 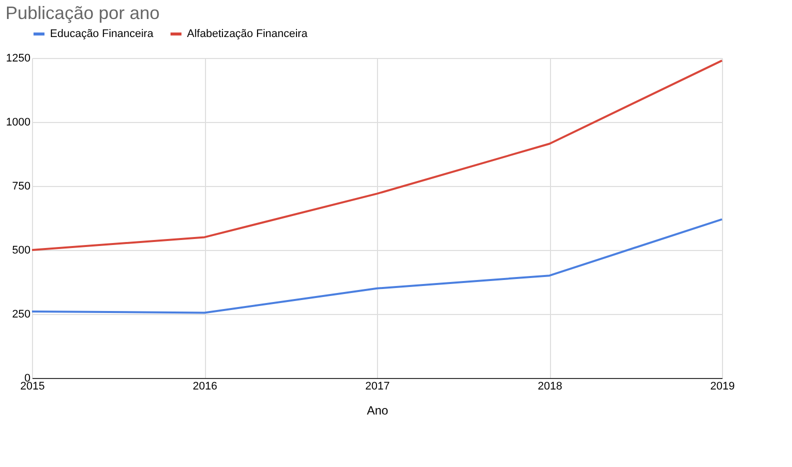 I want to click on chart-title: Publicação por ano, so click(x=83, y=13).